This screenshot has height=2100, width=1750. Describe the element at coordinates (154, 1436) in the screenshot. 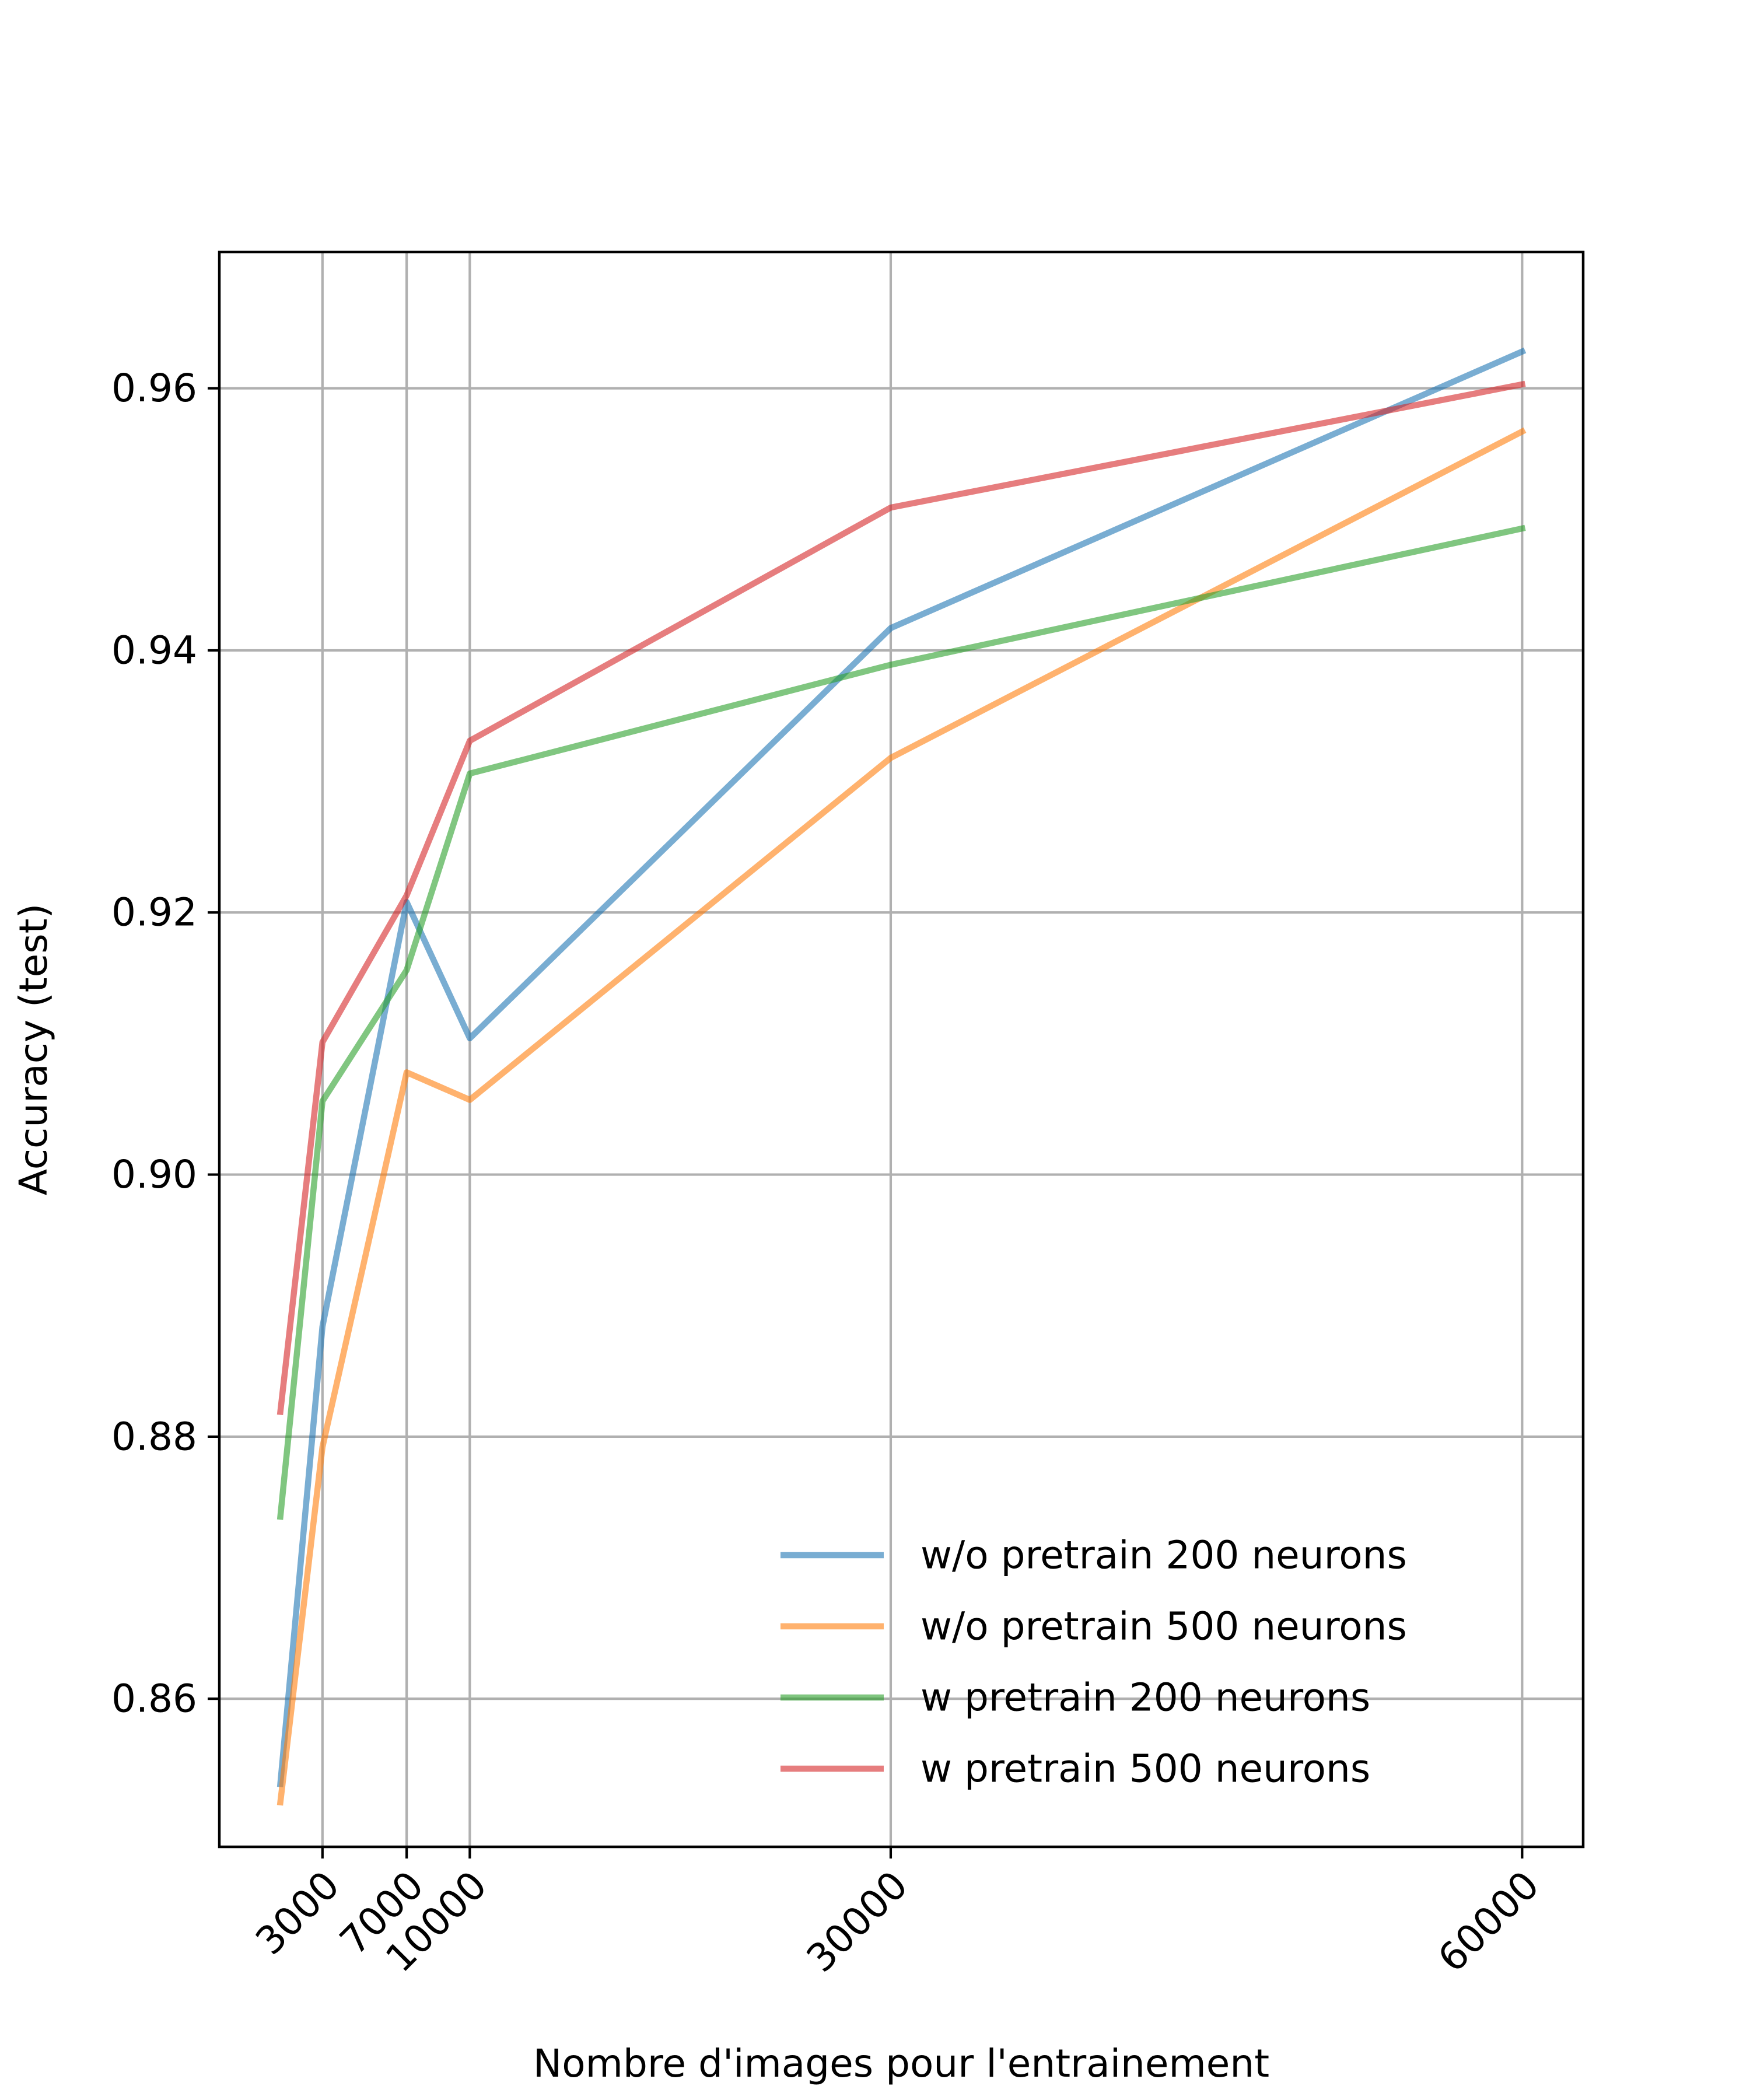

I see `y-tick-label: 0.88` at that location.